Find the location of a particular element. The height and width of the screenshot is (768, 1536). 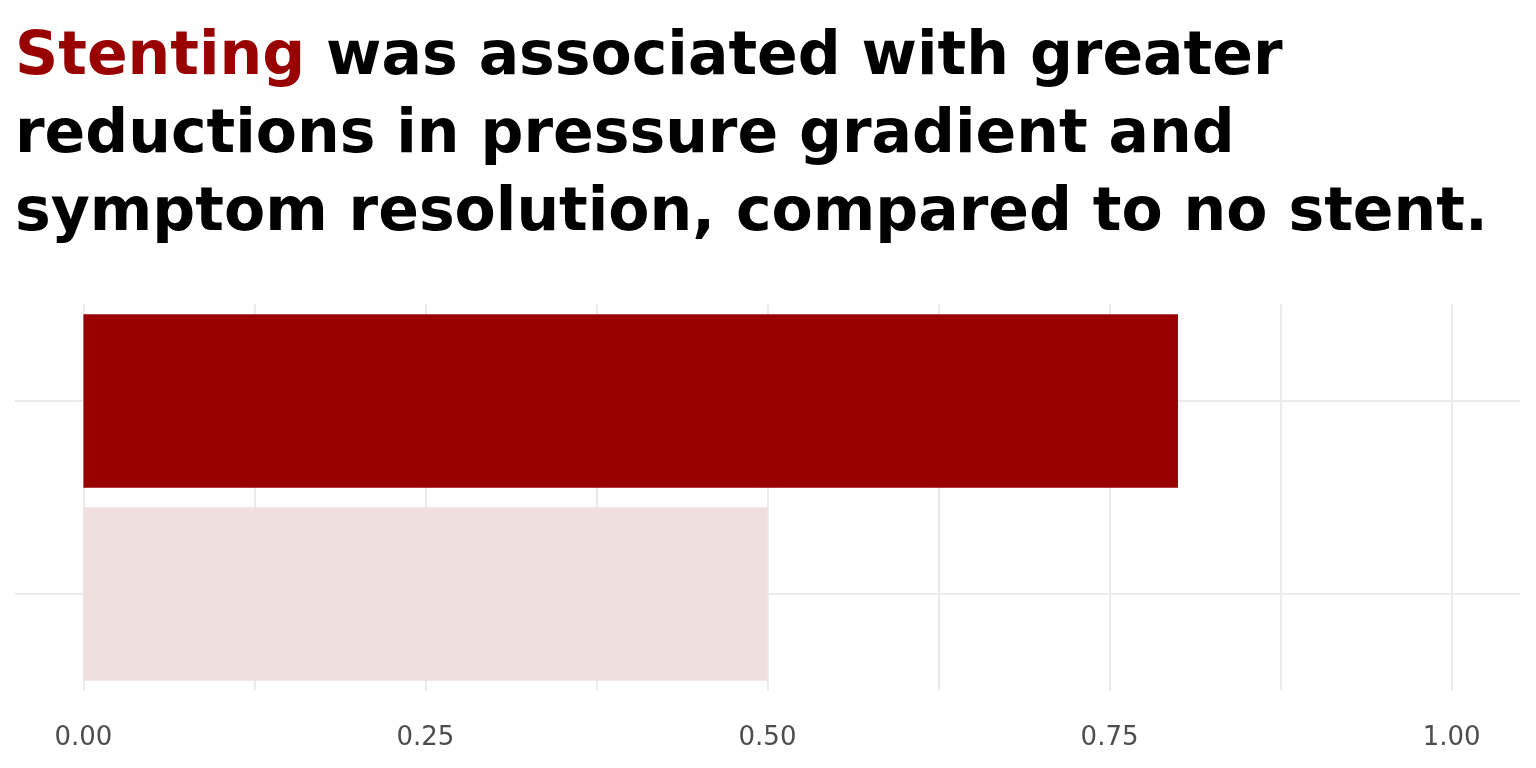

x-tick-label: 0.50 is located at coordinates (767, 735).